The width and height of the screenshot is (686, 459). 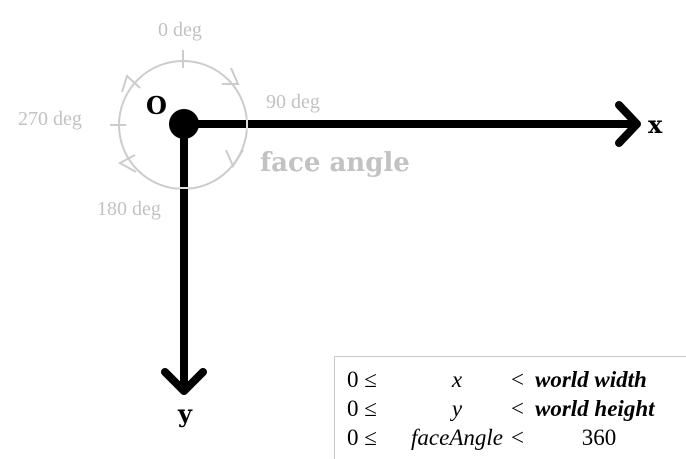 I want to click on origin-dot, so click(x=184, y=124).